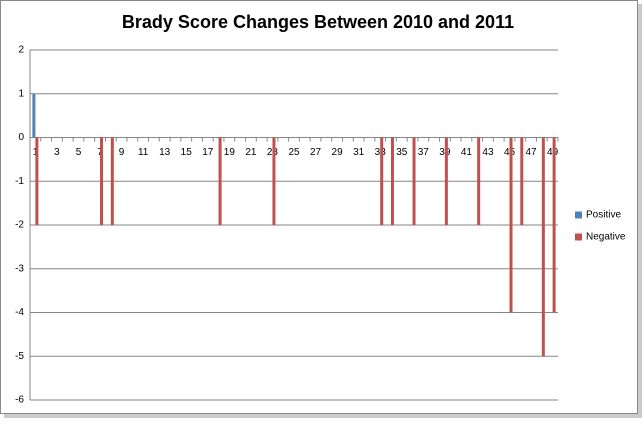  What do you see at coordinates (19, 400) in the screenshot?
I see `y-tick-label: -6` at bounding box center [19, 400].